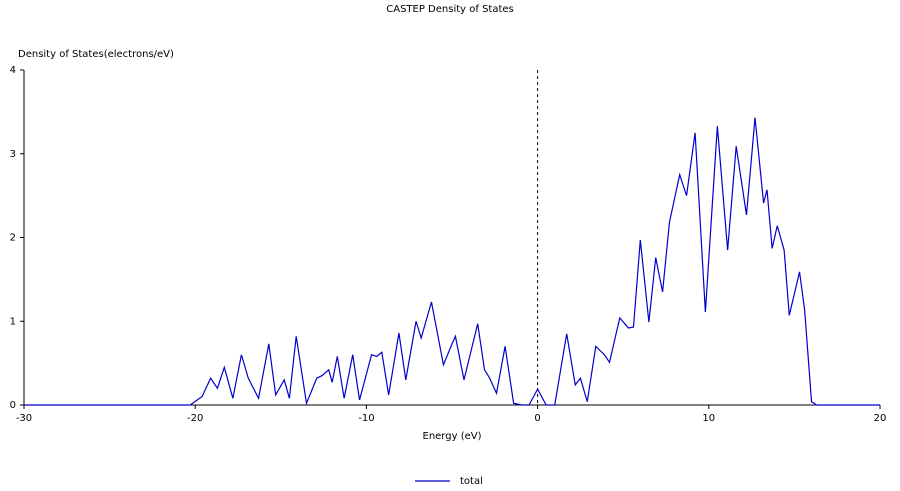  What do you see at coordinates (366, 418) in the screenshot?
I see `x-tick-label: -10` at bounding box center [366, 418].